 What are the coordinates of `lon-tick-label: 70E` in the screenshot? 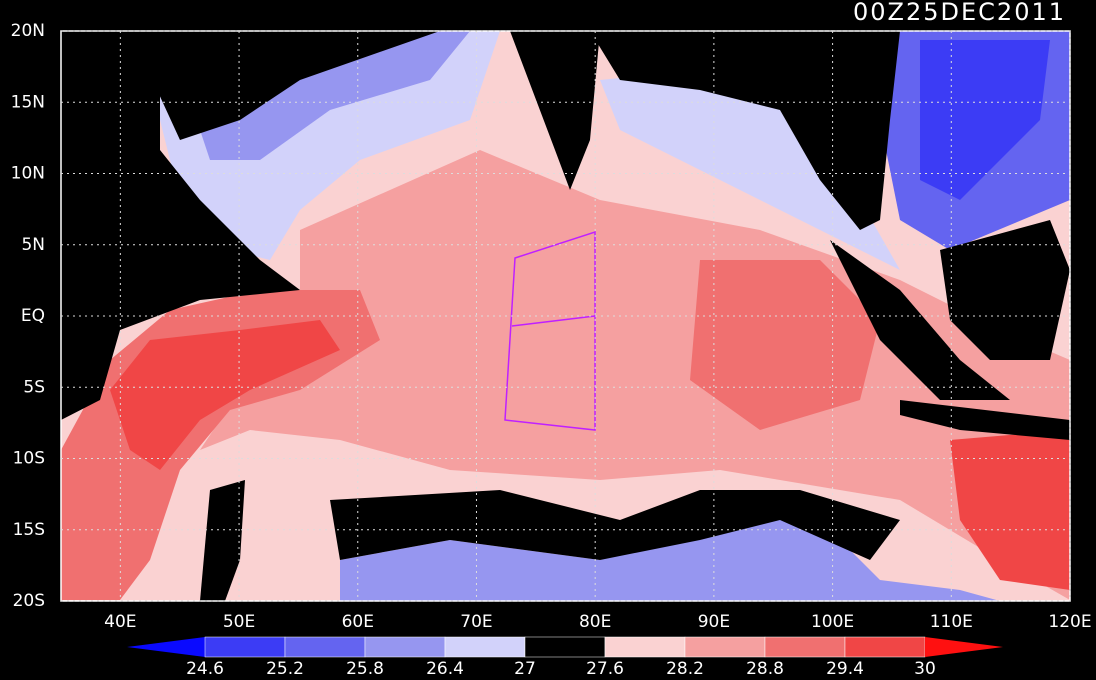 It's located at (476, 622).